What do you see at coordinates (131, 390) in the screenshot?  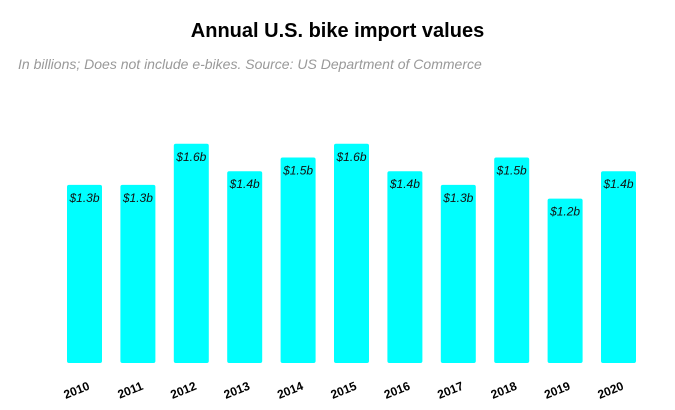 I see `x-tick-label: 2011` at bounding box center [131, 390].